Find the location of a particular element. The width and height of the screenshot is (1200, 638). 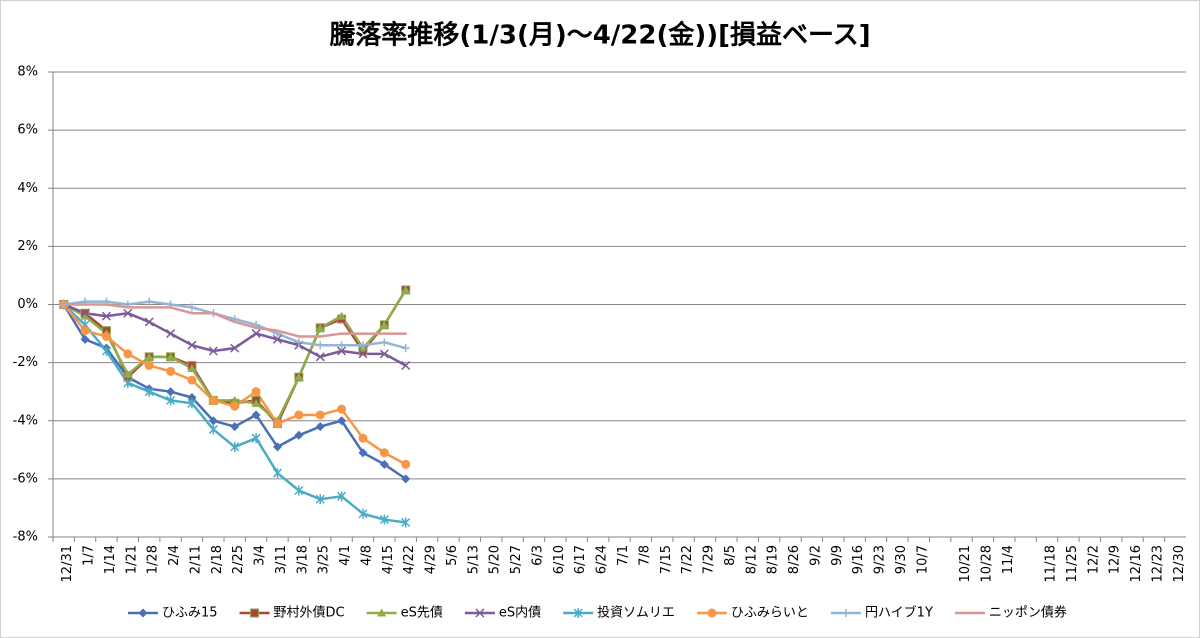

y-tick-label: 4% is located at coordinates (27, 188).